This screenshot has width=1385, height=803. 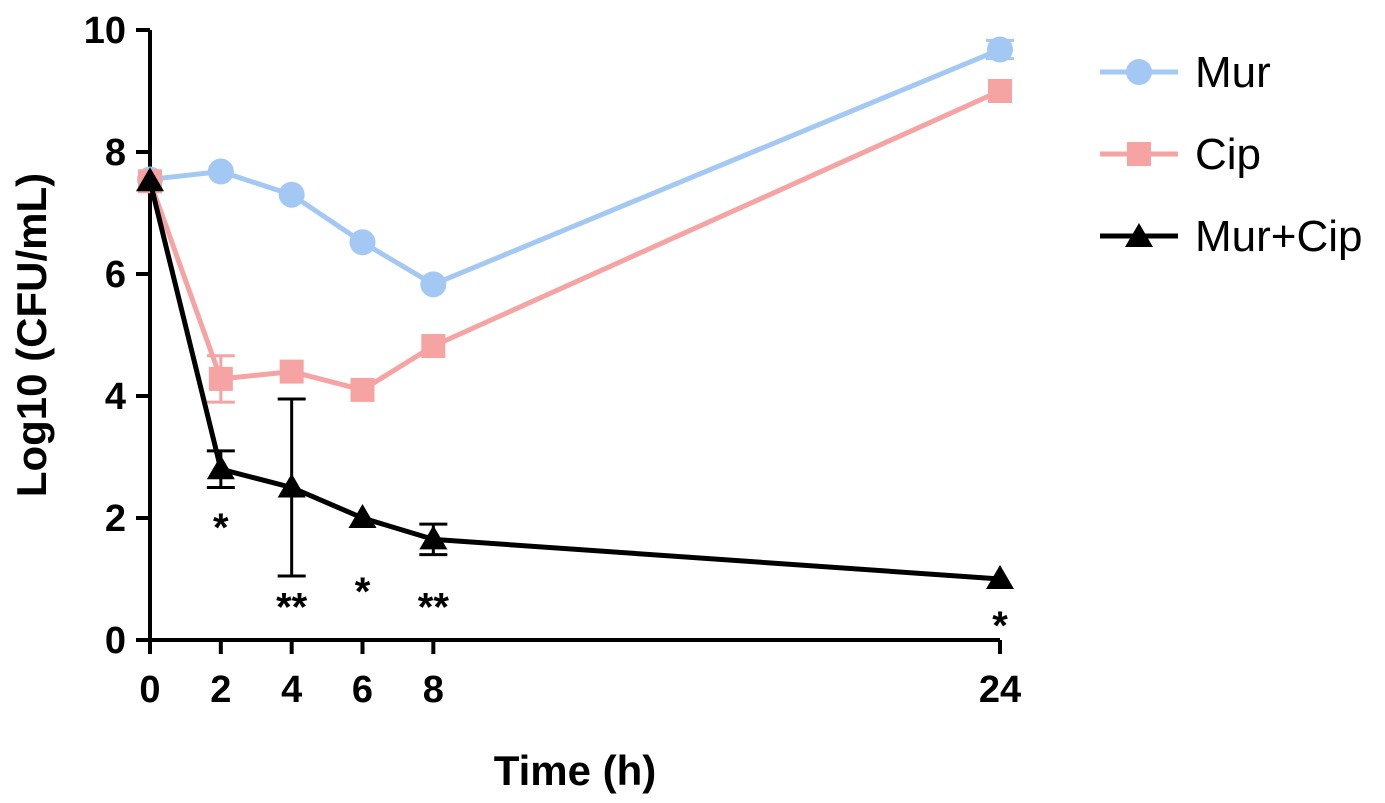 What do you see at coordinates (117, 336) in the screenshot?
I see `y-ticks: 0 2 4 6 8 10` at bounding box center [117, 336].